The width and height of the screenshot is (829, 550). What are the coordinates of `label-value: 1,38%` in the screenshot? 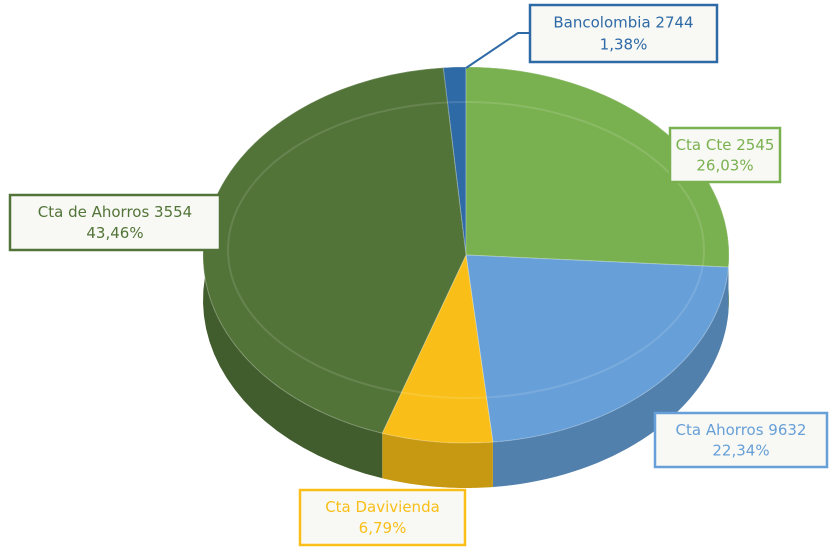 It's located at (624, 44).